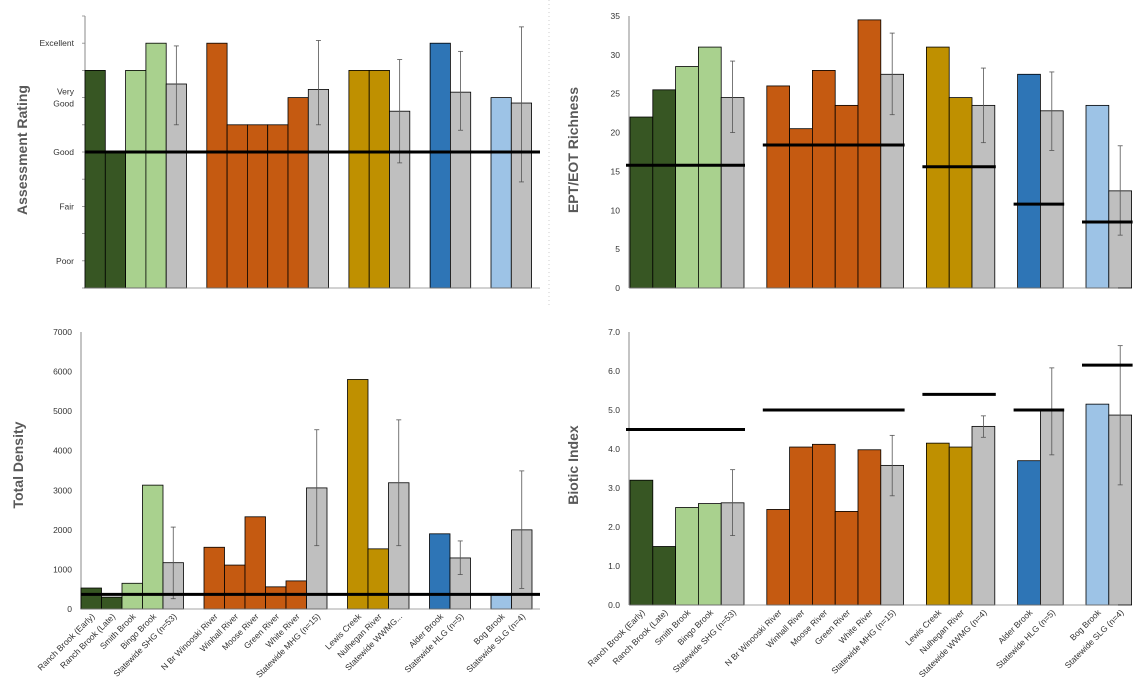 This screenshot has height=692, width=1143. I want to click on y-axis-label: Total Density, so click(18, 464).